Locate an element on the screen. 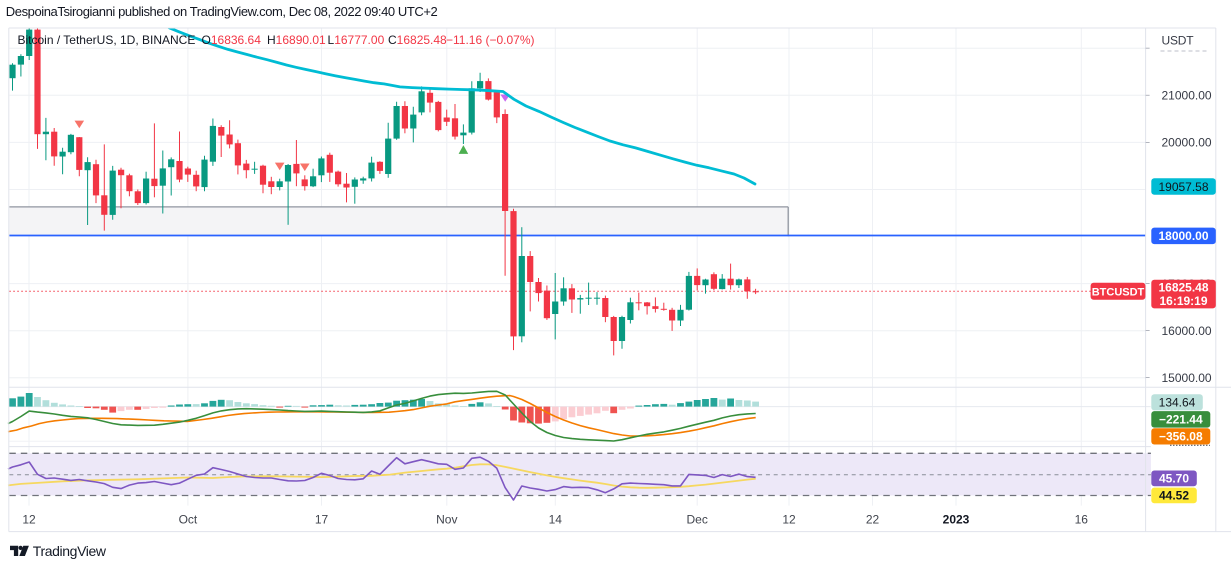 The height and width of the screenshot is (569, 1231). svg-text: 44.52 is located at coordinates (1174, 496).